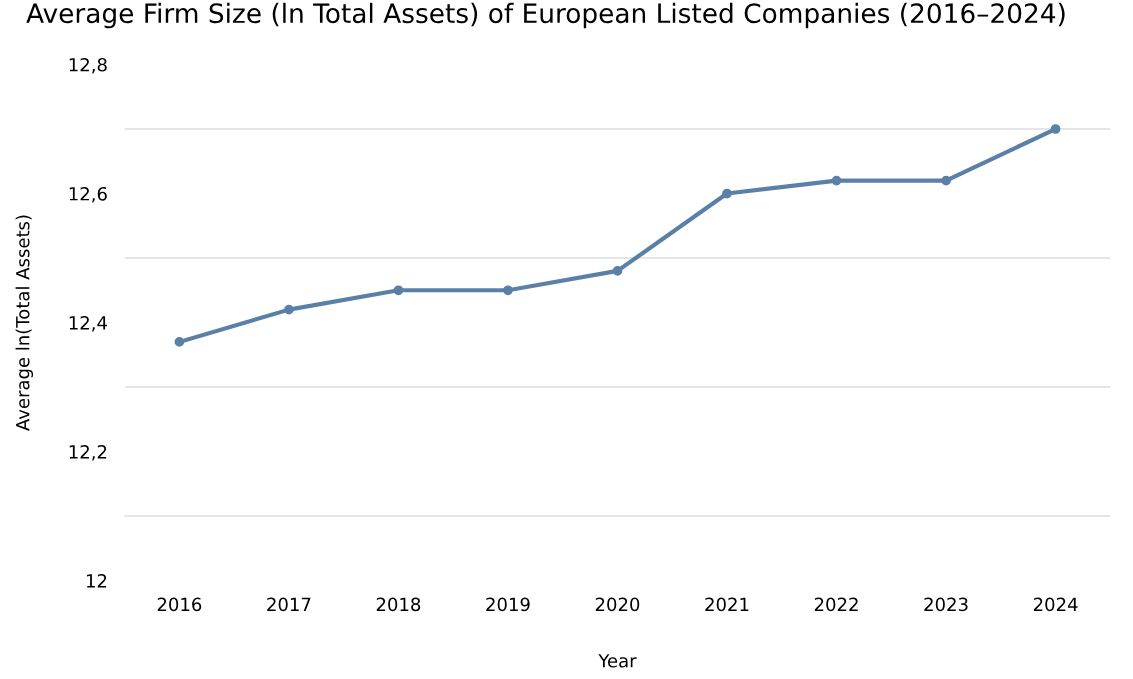  What do you see at coordinates (727, 604) in the screenshot?
I see `x-tick-label: 2021` at bounding box center [727, 604].